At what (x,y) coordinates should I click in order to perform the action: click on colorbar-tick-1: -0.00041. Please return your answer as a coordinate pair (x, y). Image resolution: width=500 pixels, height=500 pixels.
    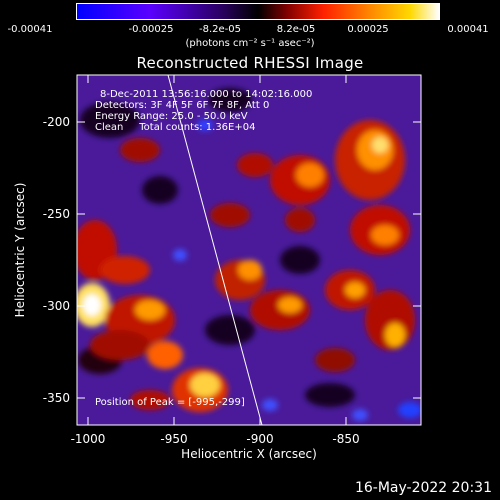
    Looking at the image, I should click on (30, 29).